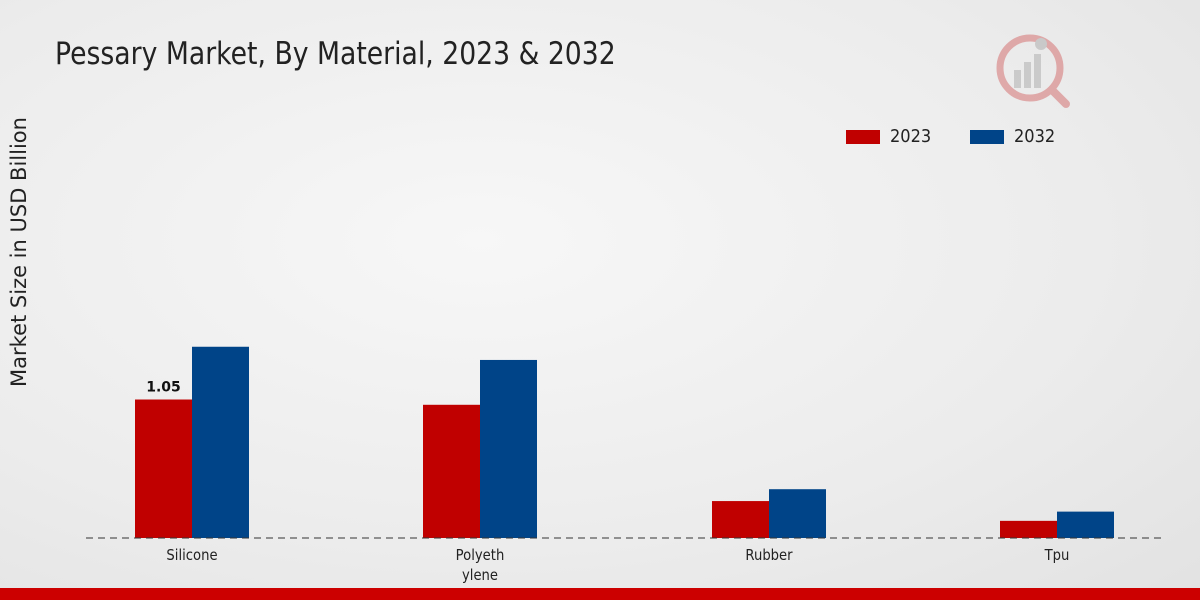 This screenshot has width=1200, height=600. I want to click on x-tick-label: Tpu, so click(1057, 555).